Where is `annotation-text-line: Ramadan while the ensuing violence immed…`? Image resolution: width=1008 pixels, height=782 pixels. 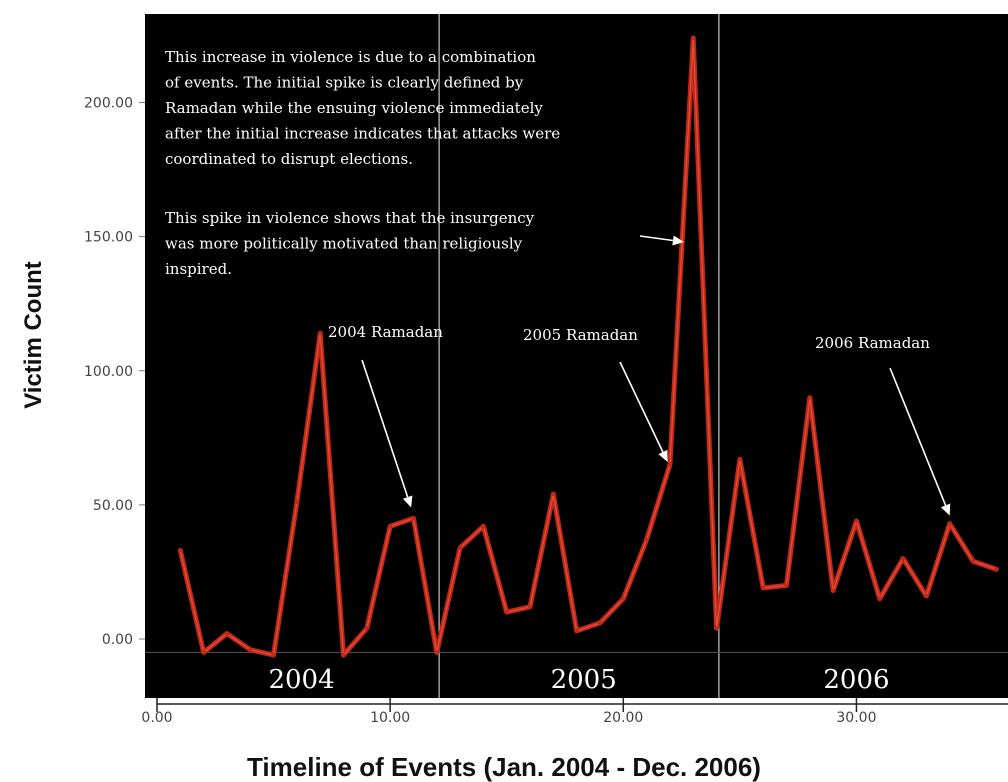 annotation-text-line: Ramadan while the ensuing violence immed… is located at coordinates (354, 108).